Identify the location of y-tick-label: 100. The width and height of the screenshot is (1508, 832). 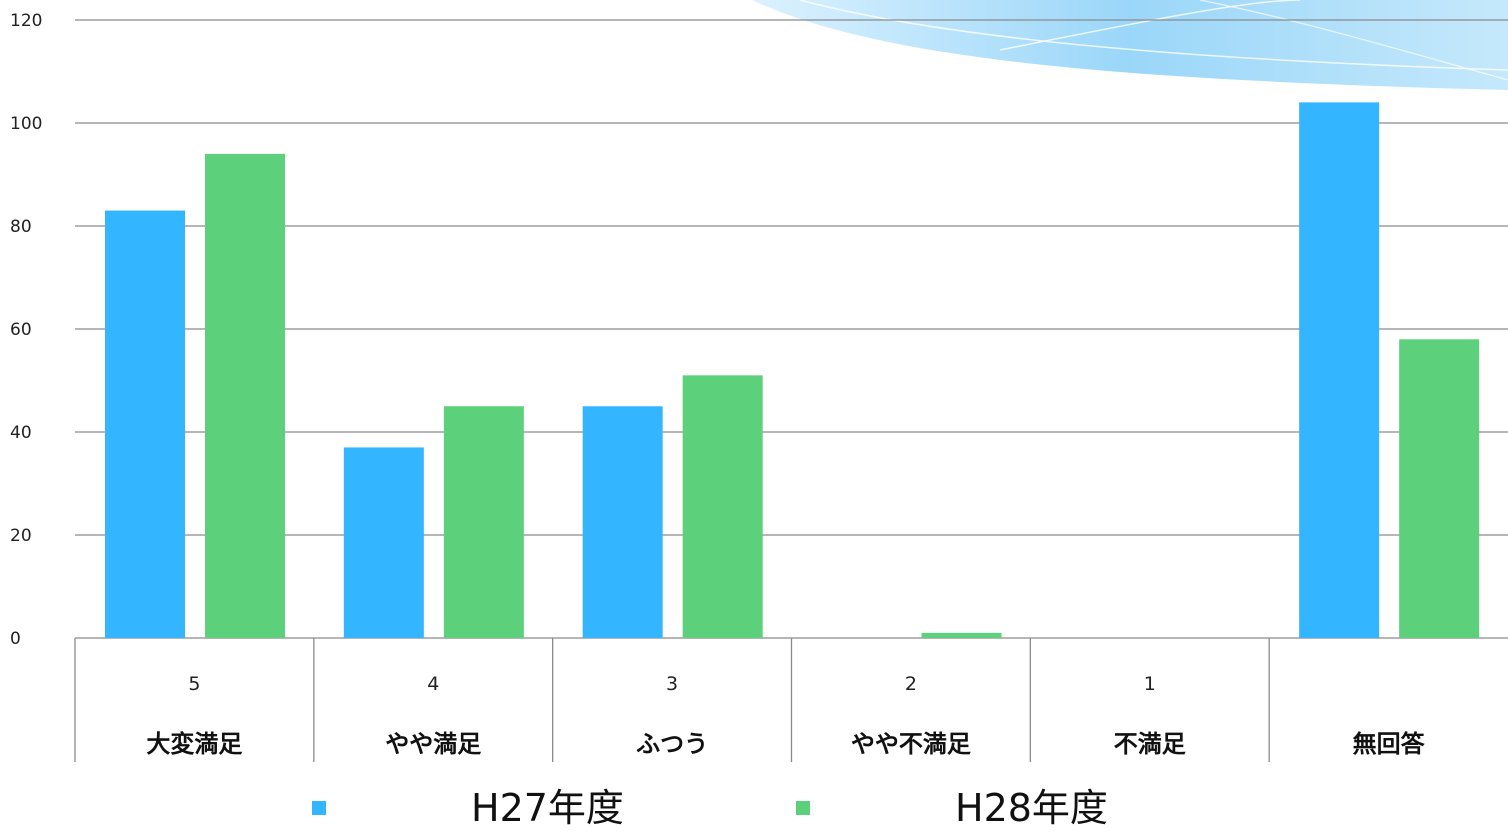
(26, 124).